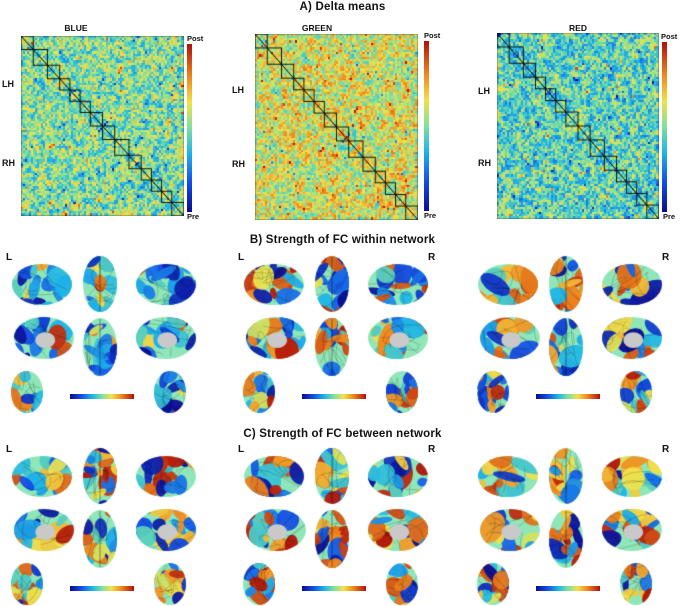  Describe the element at coordinates (398, 476) in the screenshot. I see `brain-lateral-right-green-between` at that location.